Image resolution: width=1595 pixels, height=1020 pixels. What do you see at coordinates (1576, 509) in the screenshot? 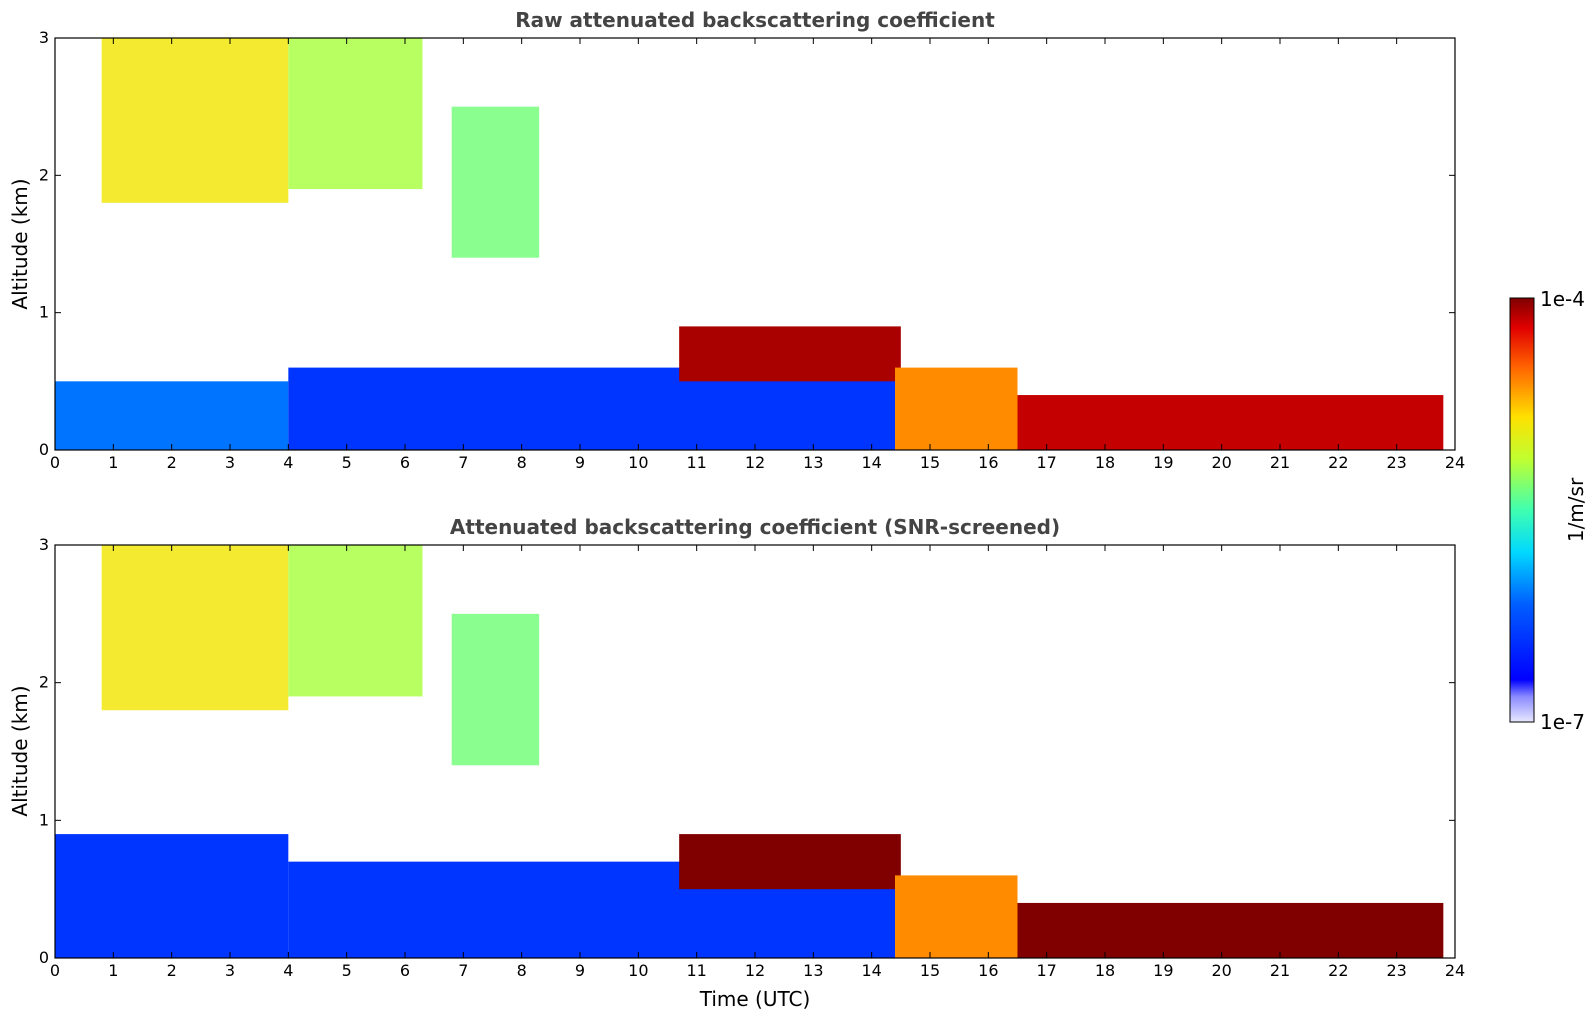
I see `colorbar-unit-label: 1/m/sr` at bounding box center [1576, 509].